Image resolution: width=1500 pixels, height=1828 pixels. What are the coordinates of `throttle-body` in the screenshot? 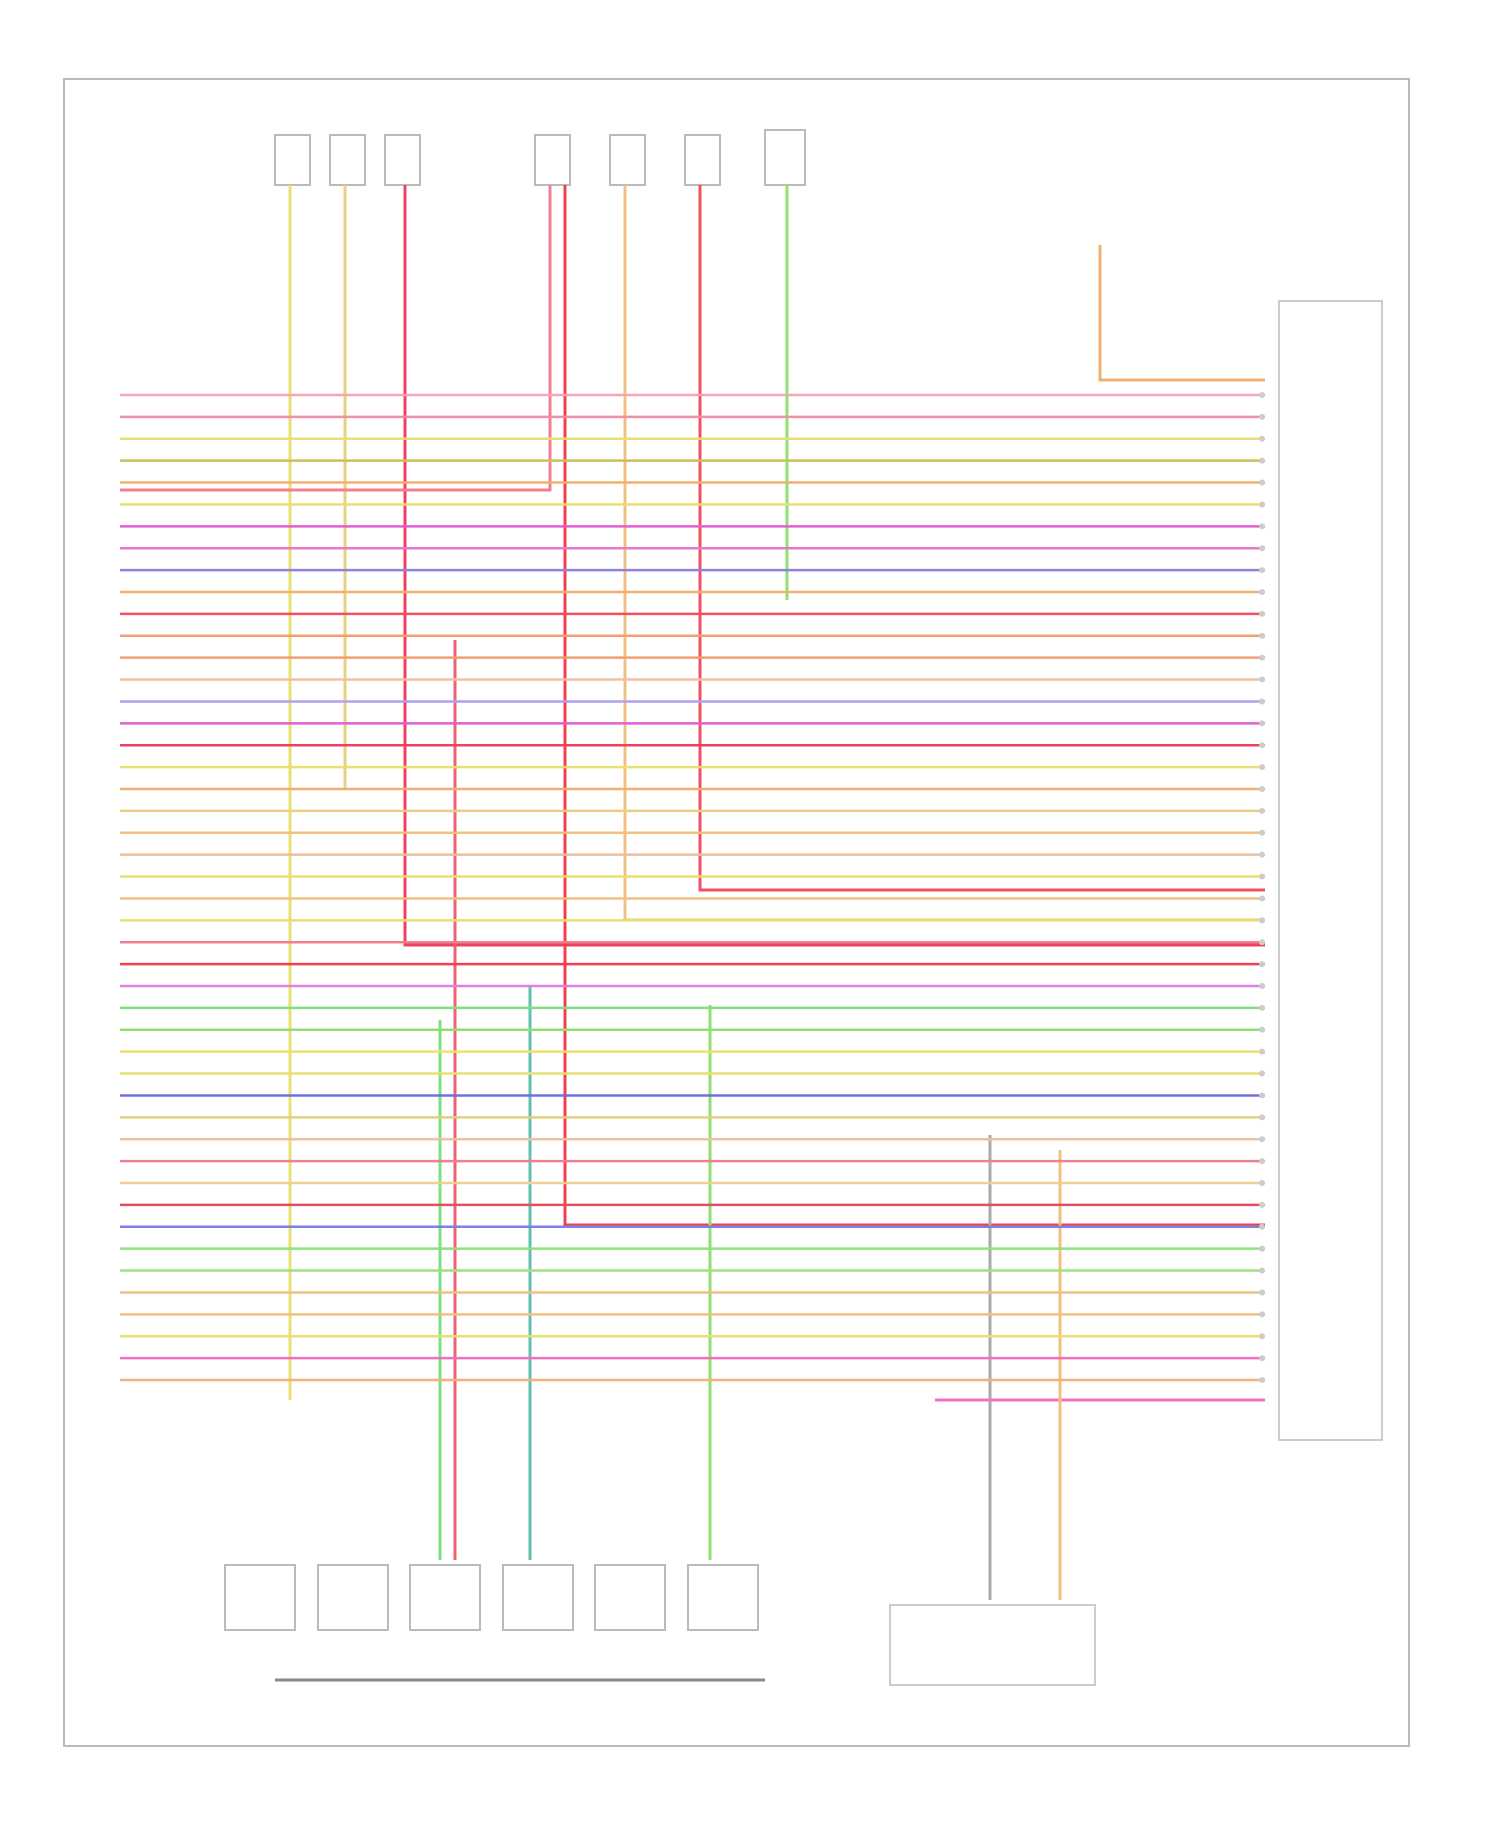 It's located at (992, 1645).